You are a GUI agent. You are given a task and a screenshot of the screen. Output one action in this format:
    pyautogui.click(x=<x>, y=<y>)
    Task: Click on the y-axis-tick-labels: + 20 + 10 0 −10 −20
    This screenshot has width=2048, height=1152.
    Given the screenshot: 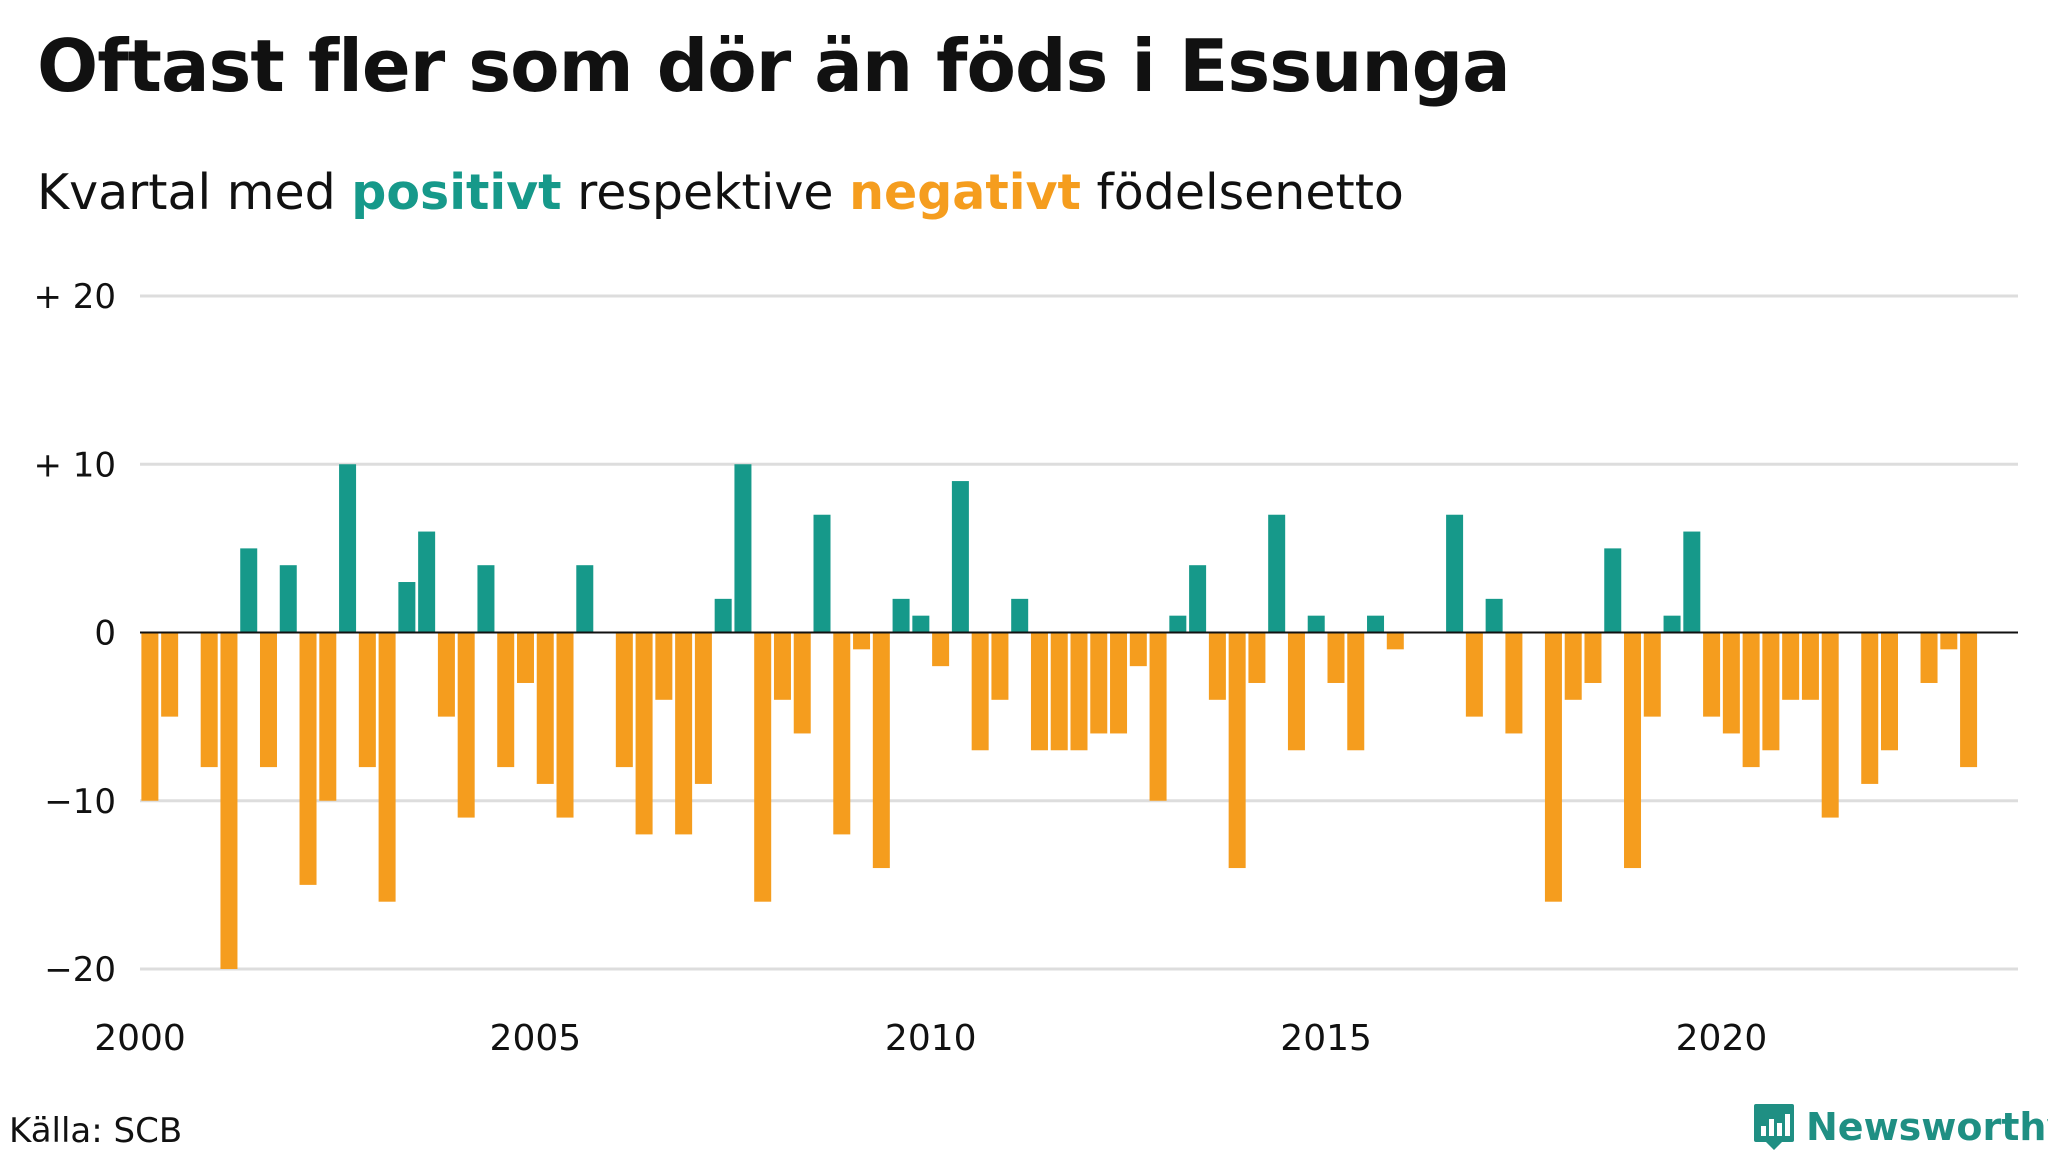 What is the action you would take?
    pyautogui.click(x=74, y=633)
    